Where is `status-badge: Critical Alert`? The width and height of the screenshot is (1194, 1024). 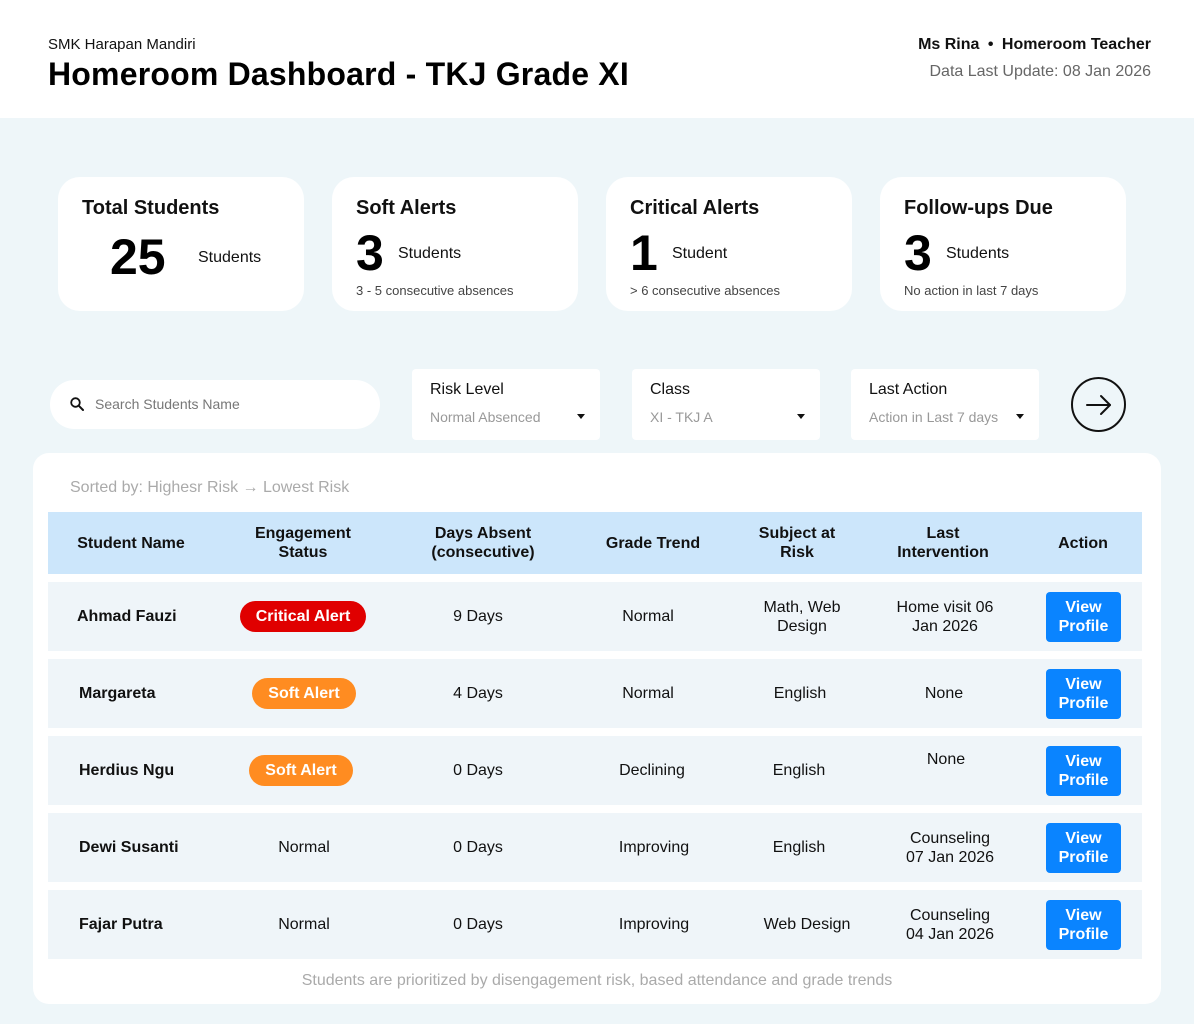 status-badge: Critical Alert is located at coordinates (303, 616).